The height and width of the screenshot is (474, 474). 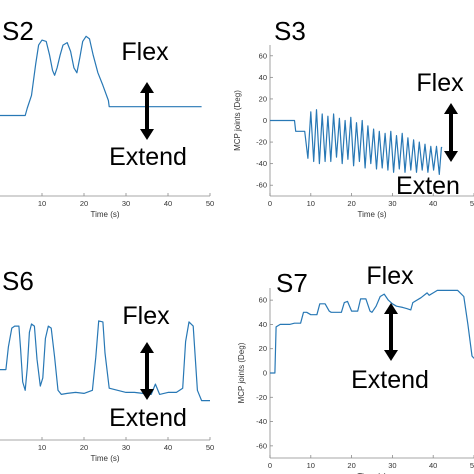 I want to click on panel-label: S3, so click(x=290, y=31).